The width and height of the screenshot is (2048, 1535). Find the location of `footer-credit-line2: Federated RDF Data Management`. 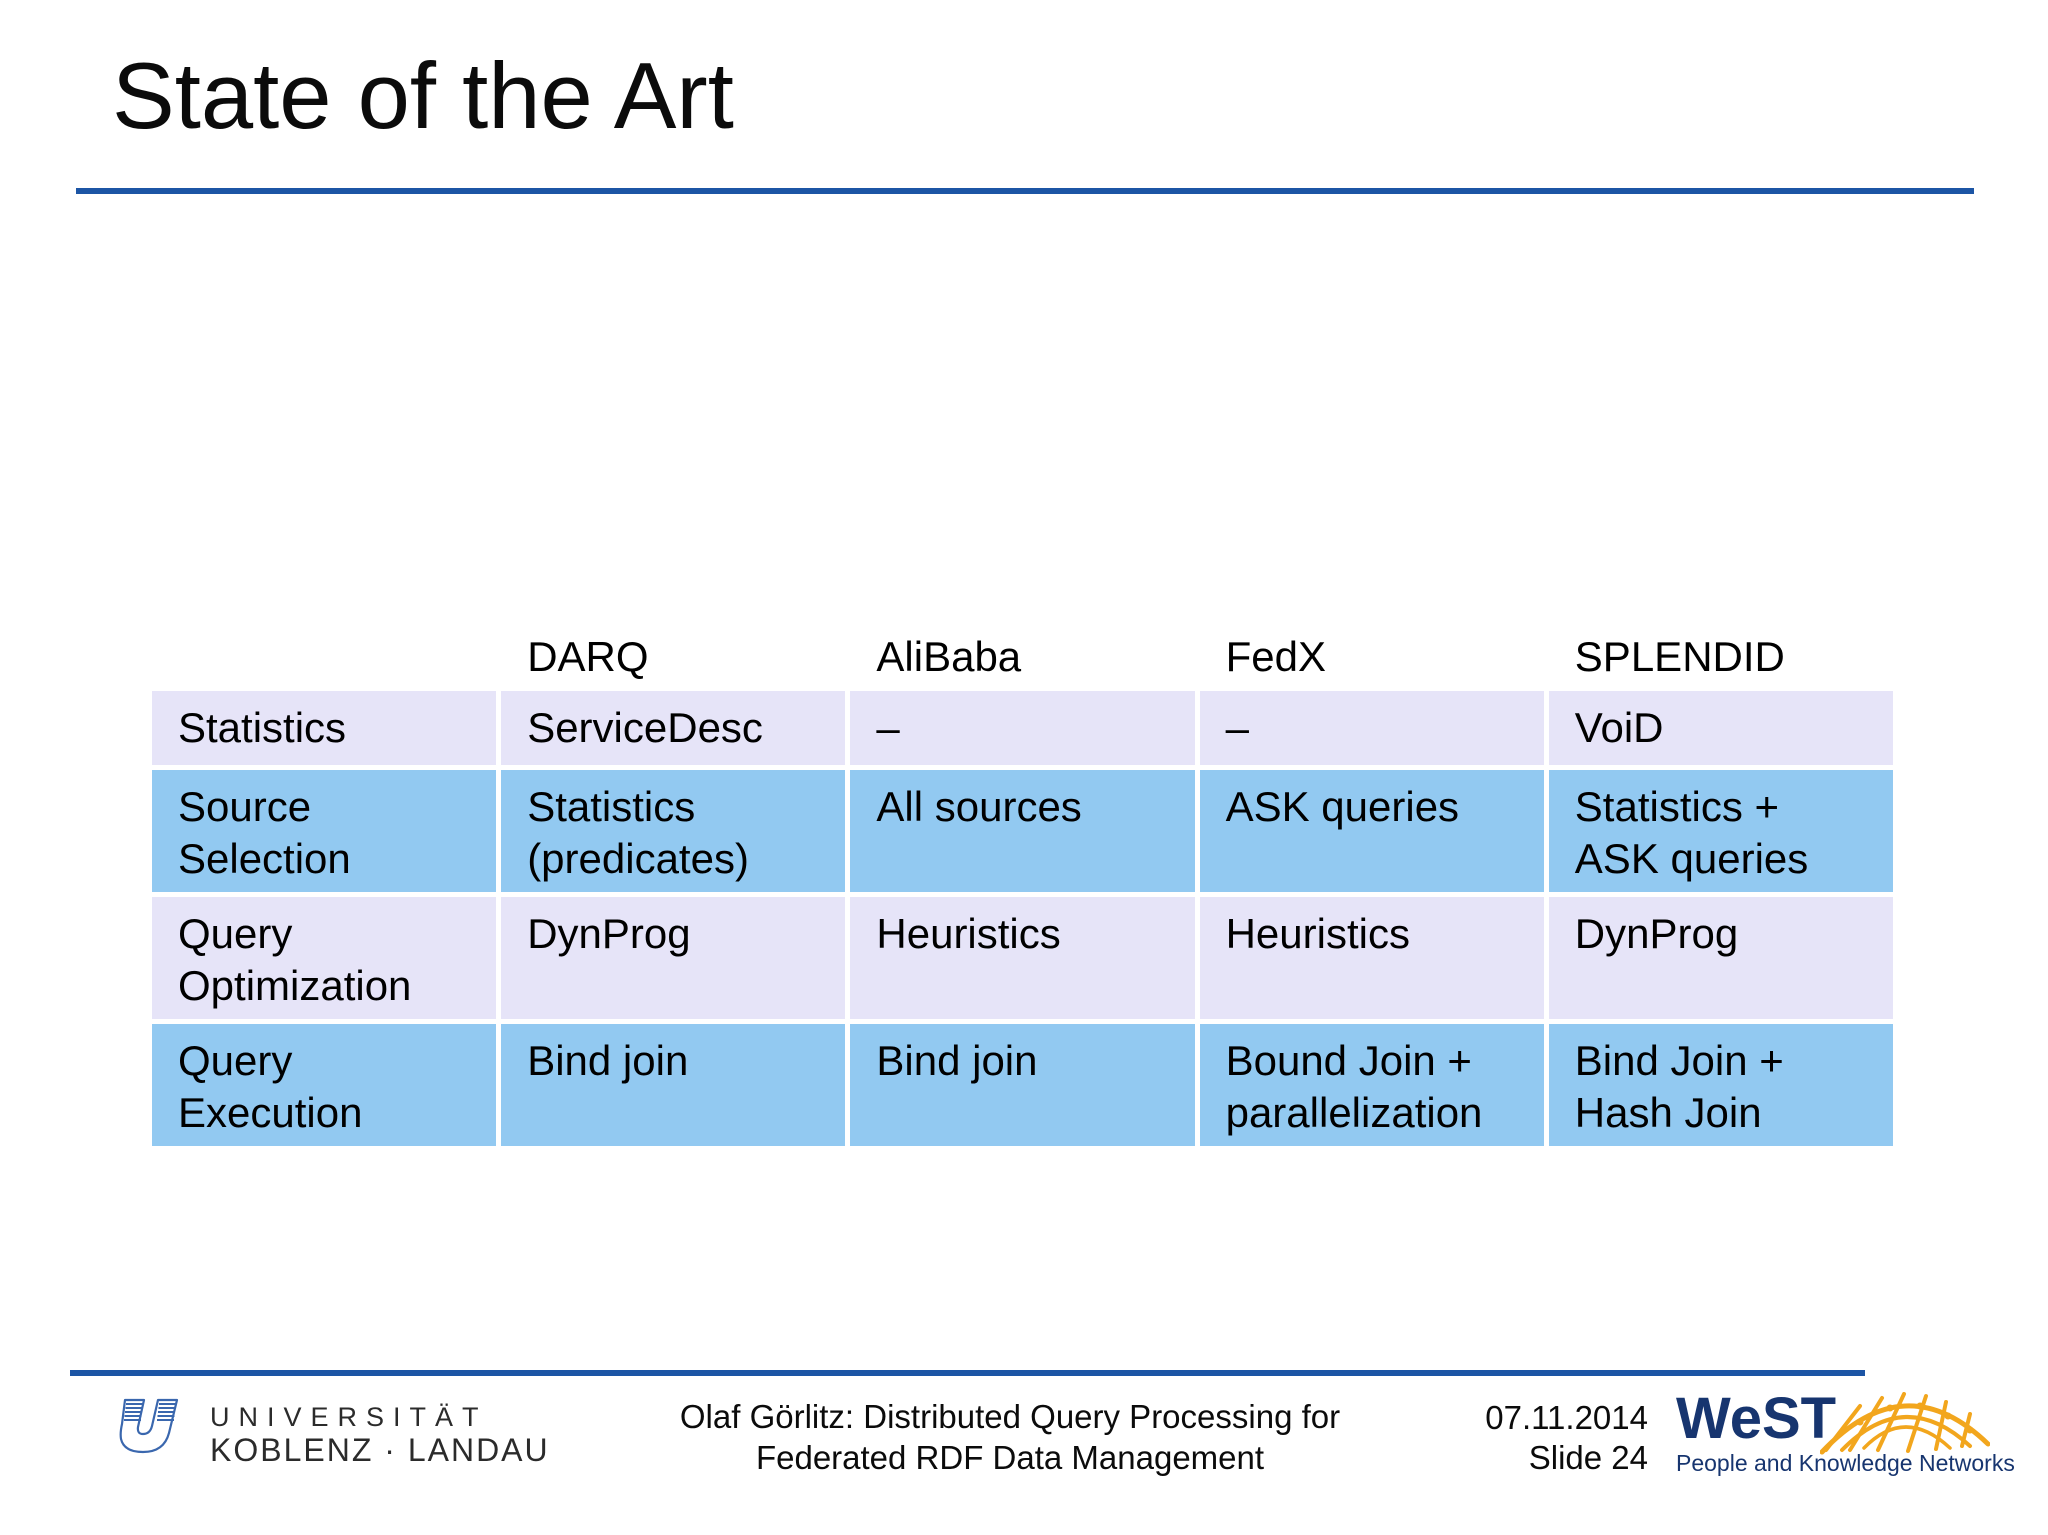

footer-credit-line2: Federated RDF Data Management is located at coordinates (1010, 1457).